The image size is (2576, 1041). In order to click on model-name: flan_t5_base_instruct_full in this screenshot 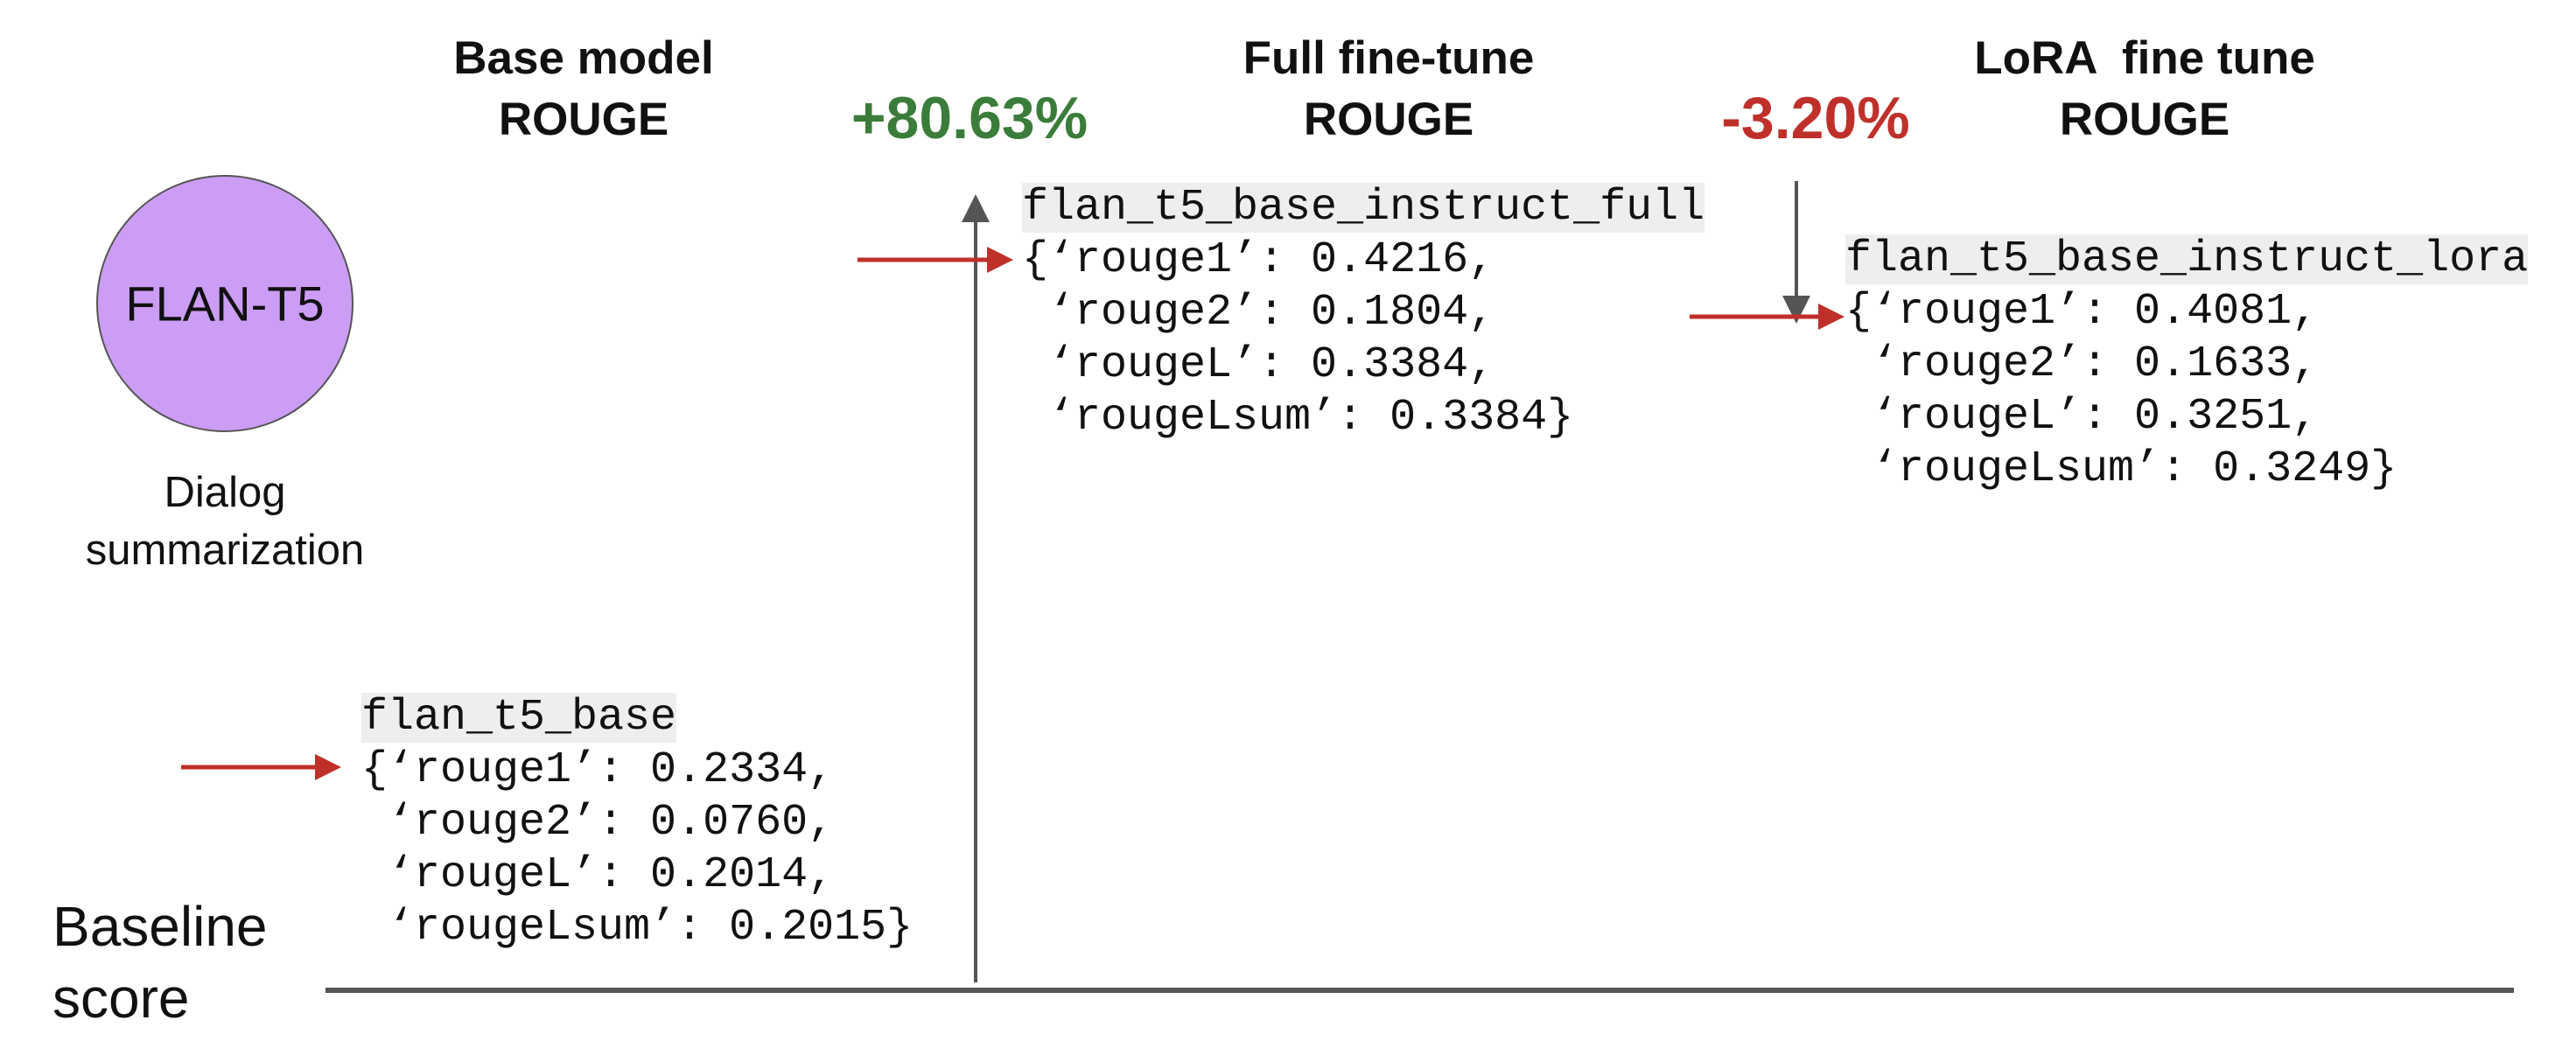, I will do `click(1363, 208)`.